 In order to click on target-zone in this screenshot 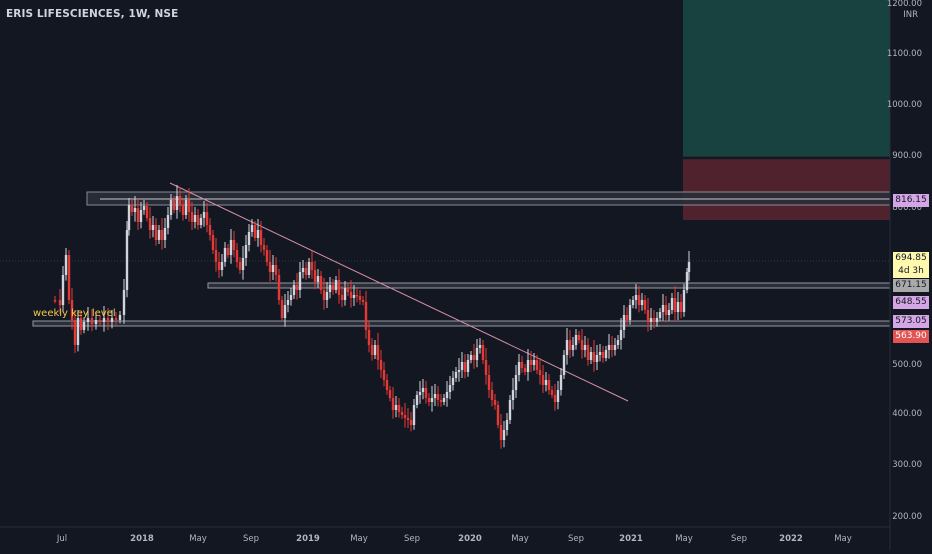, I will do `click(786, 78)`.